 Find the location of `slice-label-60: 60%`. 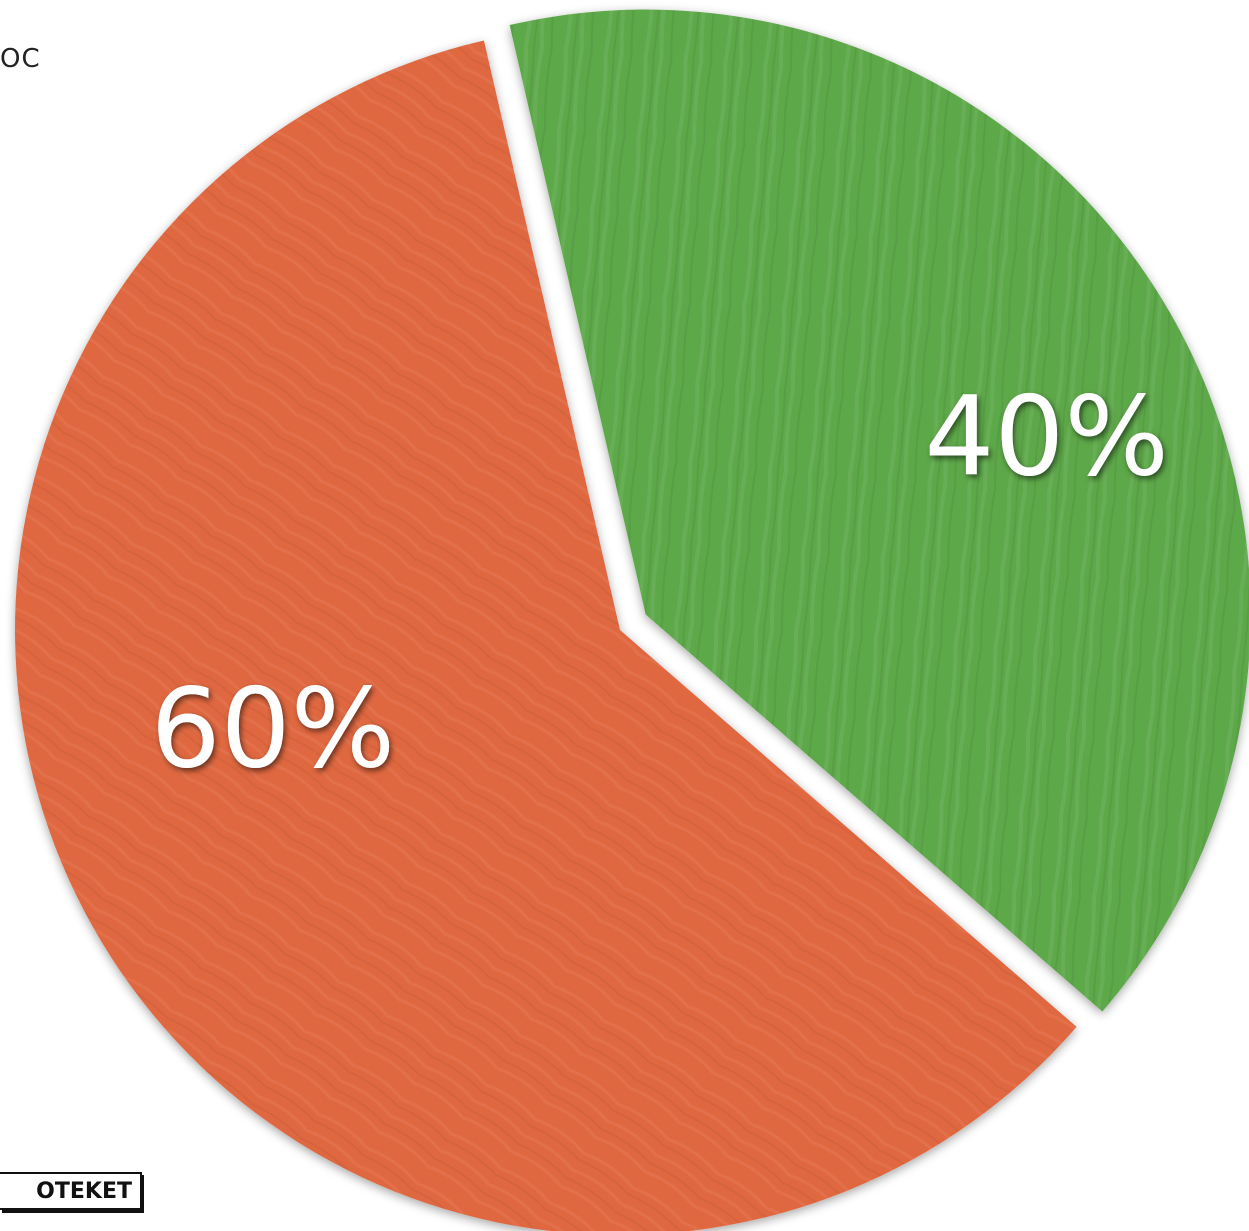

slice-label-60: 60% is located at coordinates (273, 728).